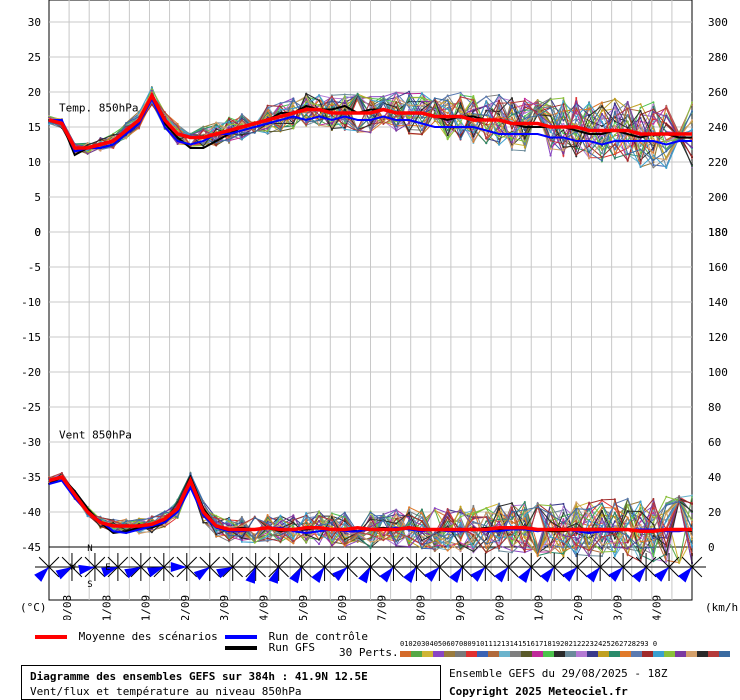 The height and width of the screenshot is (700, 740). Describe the element at coordinates (107, 568) in the screenshot. I see `compass-e: E` at that location.